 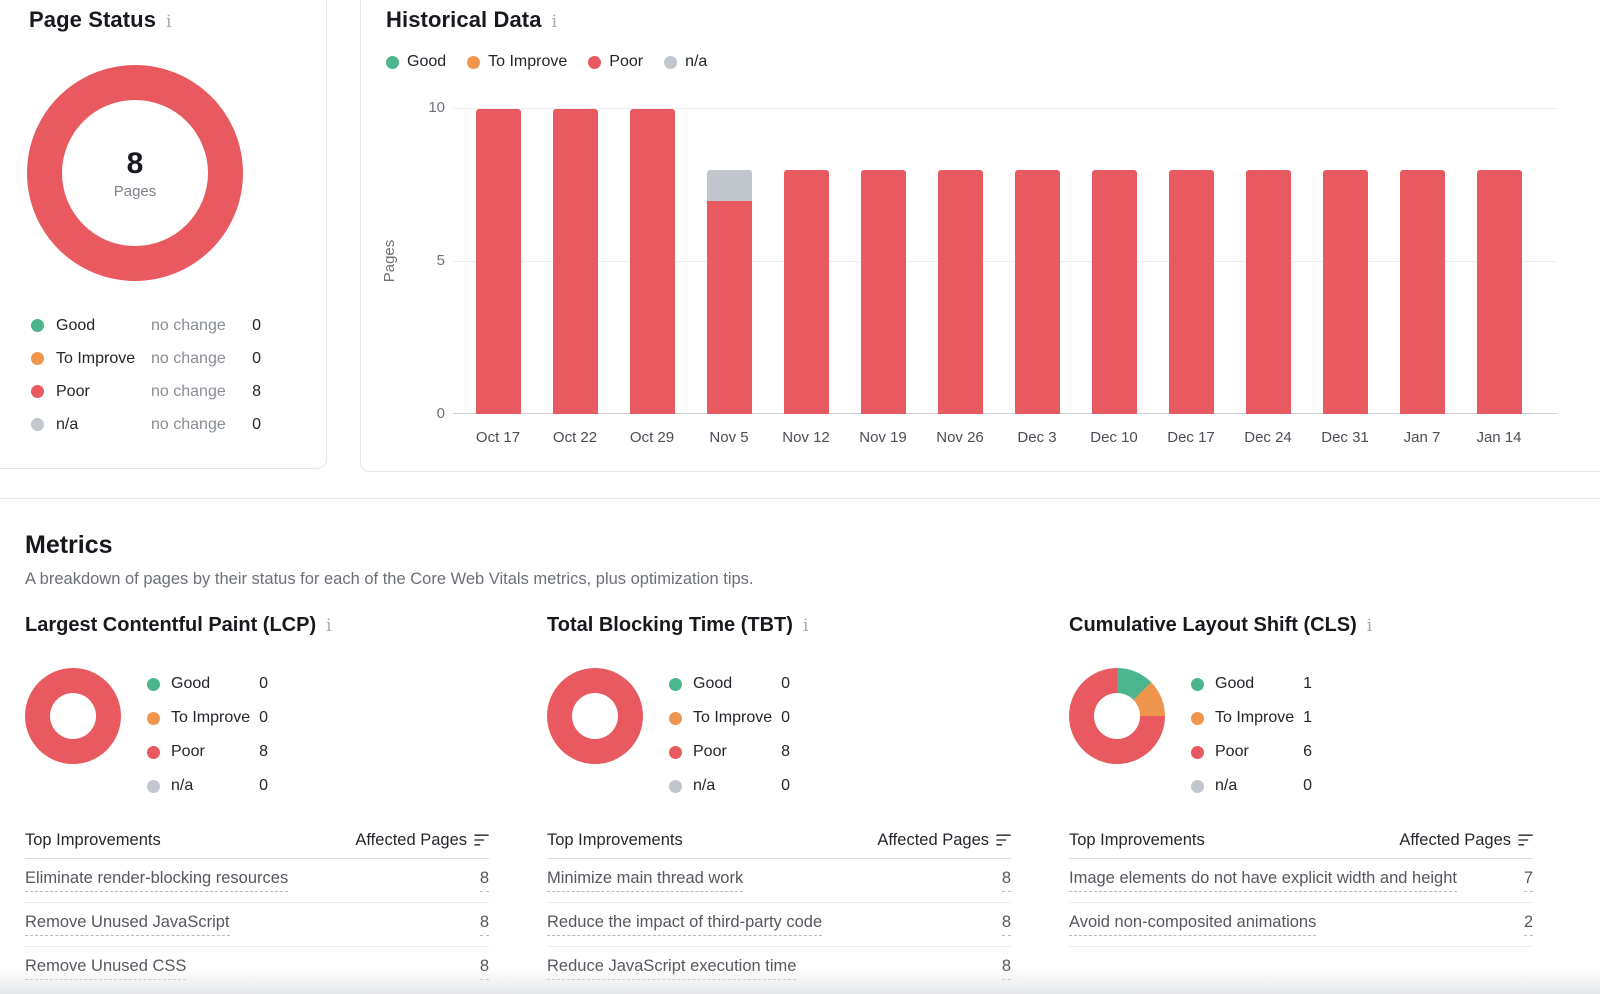 What do you see at coordinates (257, 969) in the screenshot?
I see `improvement-row: Remove Unused CSS 8` at bounding box center [257, 969].